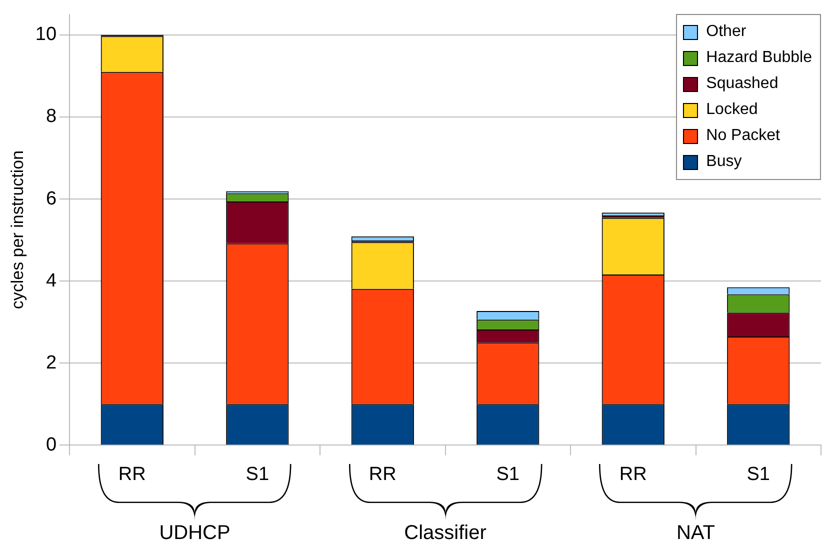  I want to click on y-tick-label: 4, so click(51, 281).